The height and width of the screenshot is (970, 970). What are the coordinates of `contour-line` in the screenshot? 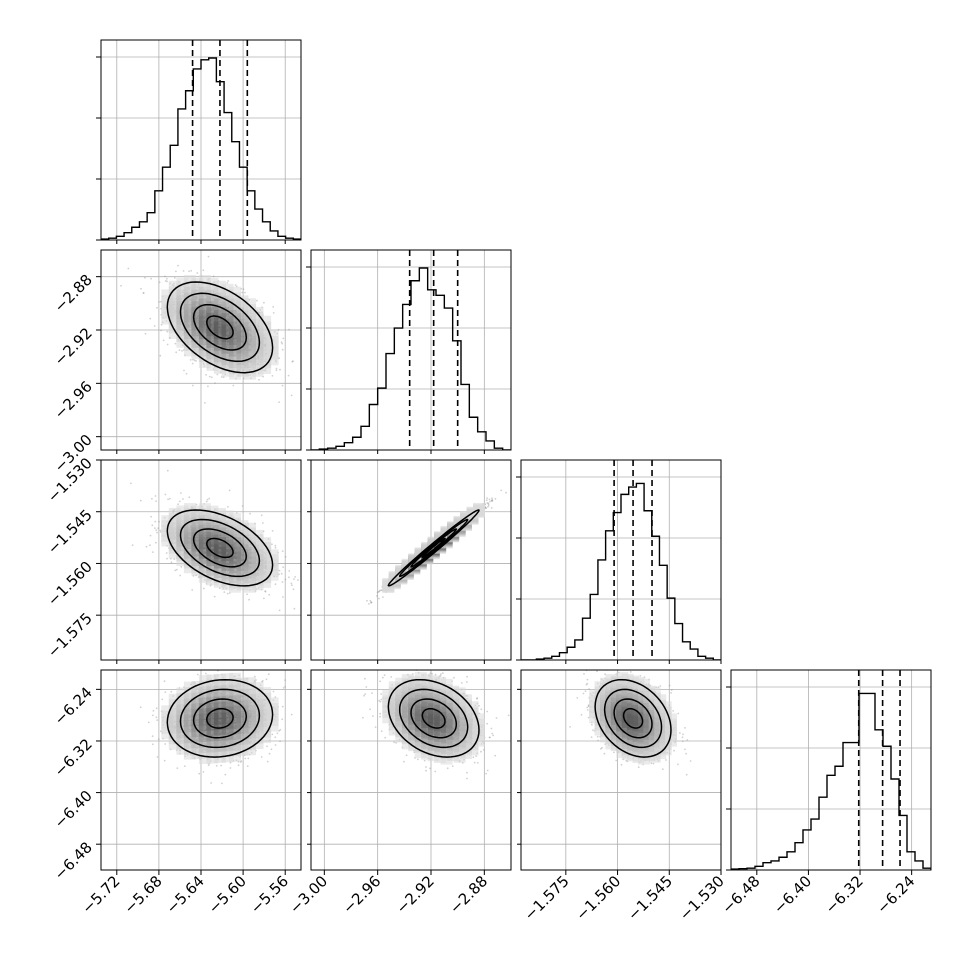 It's located at (220, 327).